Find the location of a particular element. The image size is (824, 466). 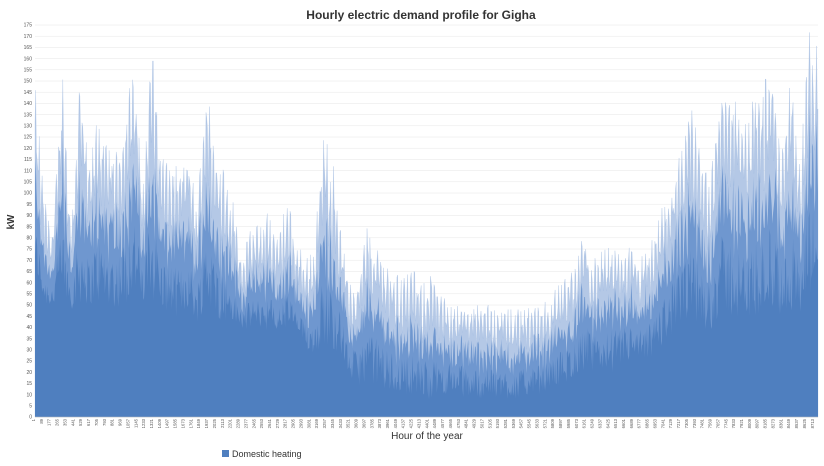

x-tick-label: 1761 is located at coordinates (190, 423).